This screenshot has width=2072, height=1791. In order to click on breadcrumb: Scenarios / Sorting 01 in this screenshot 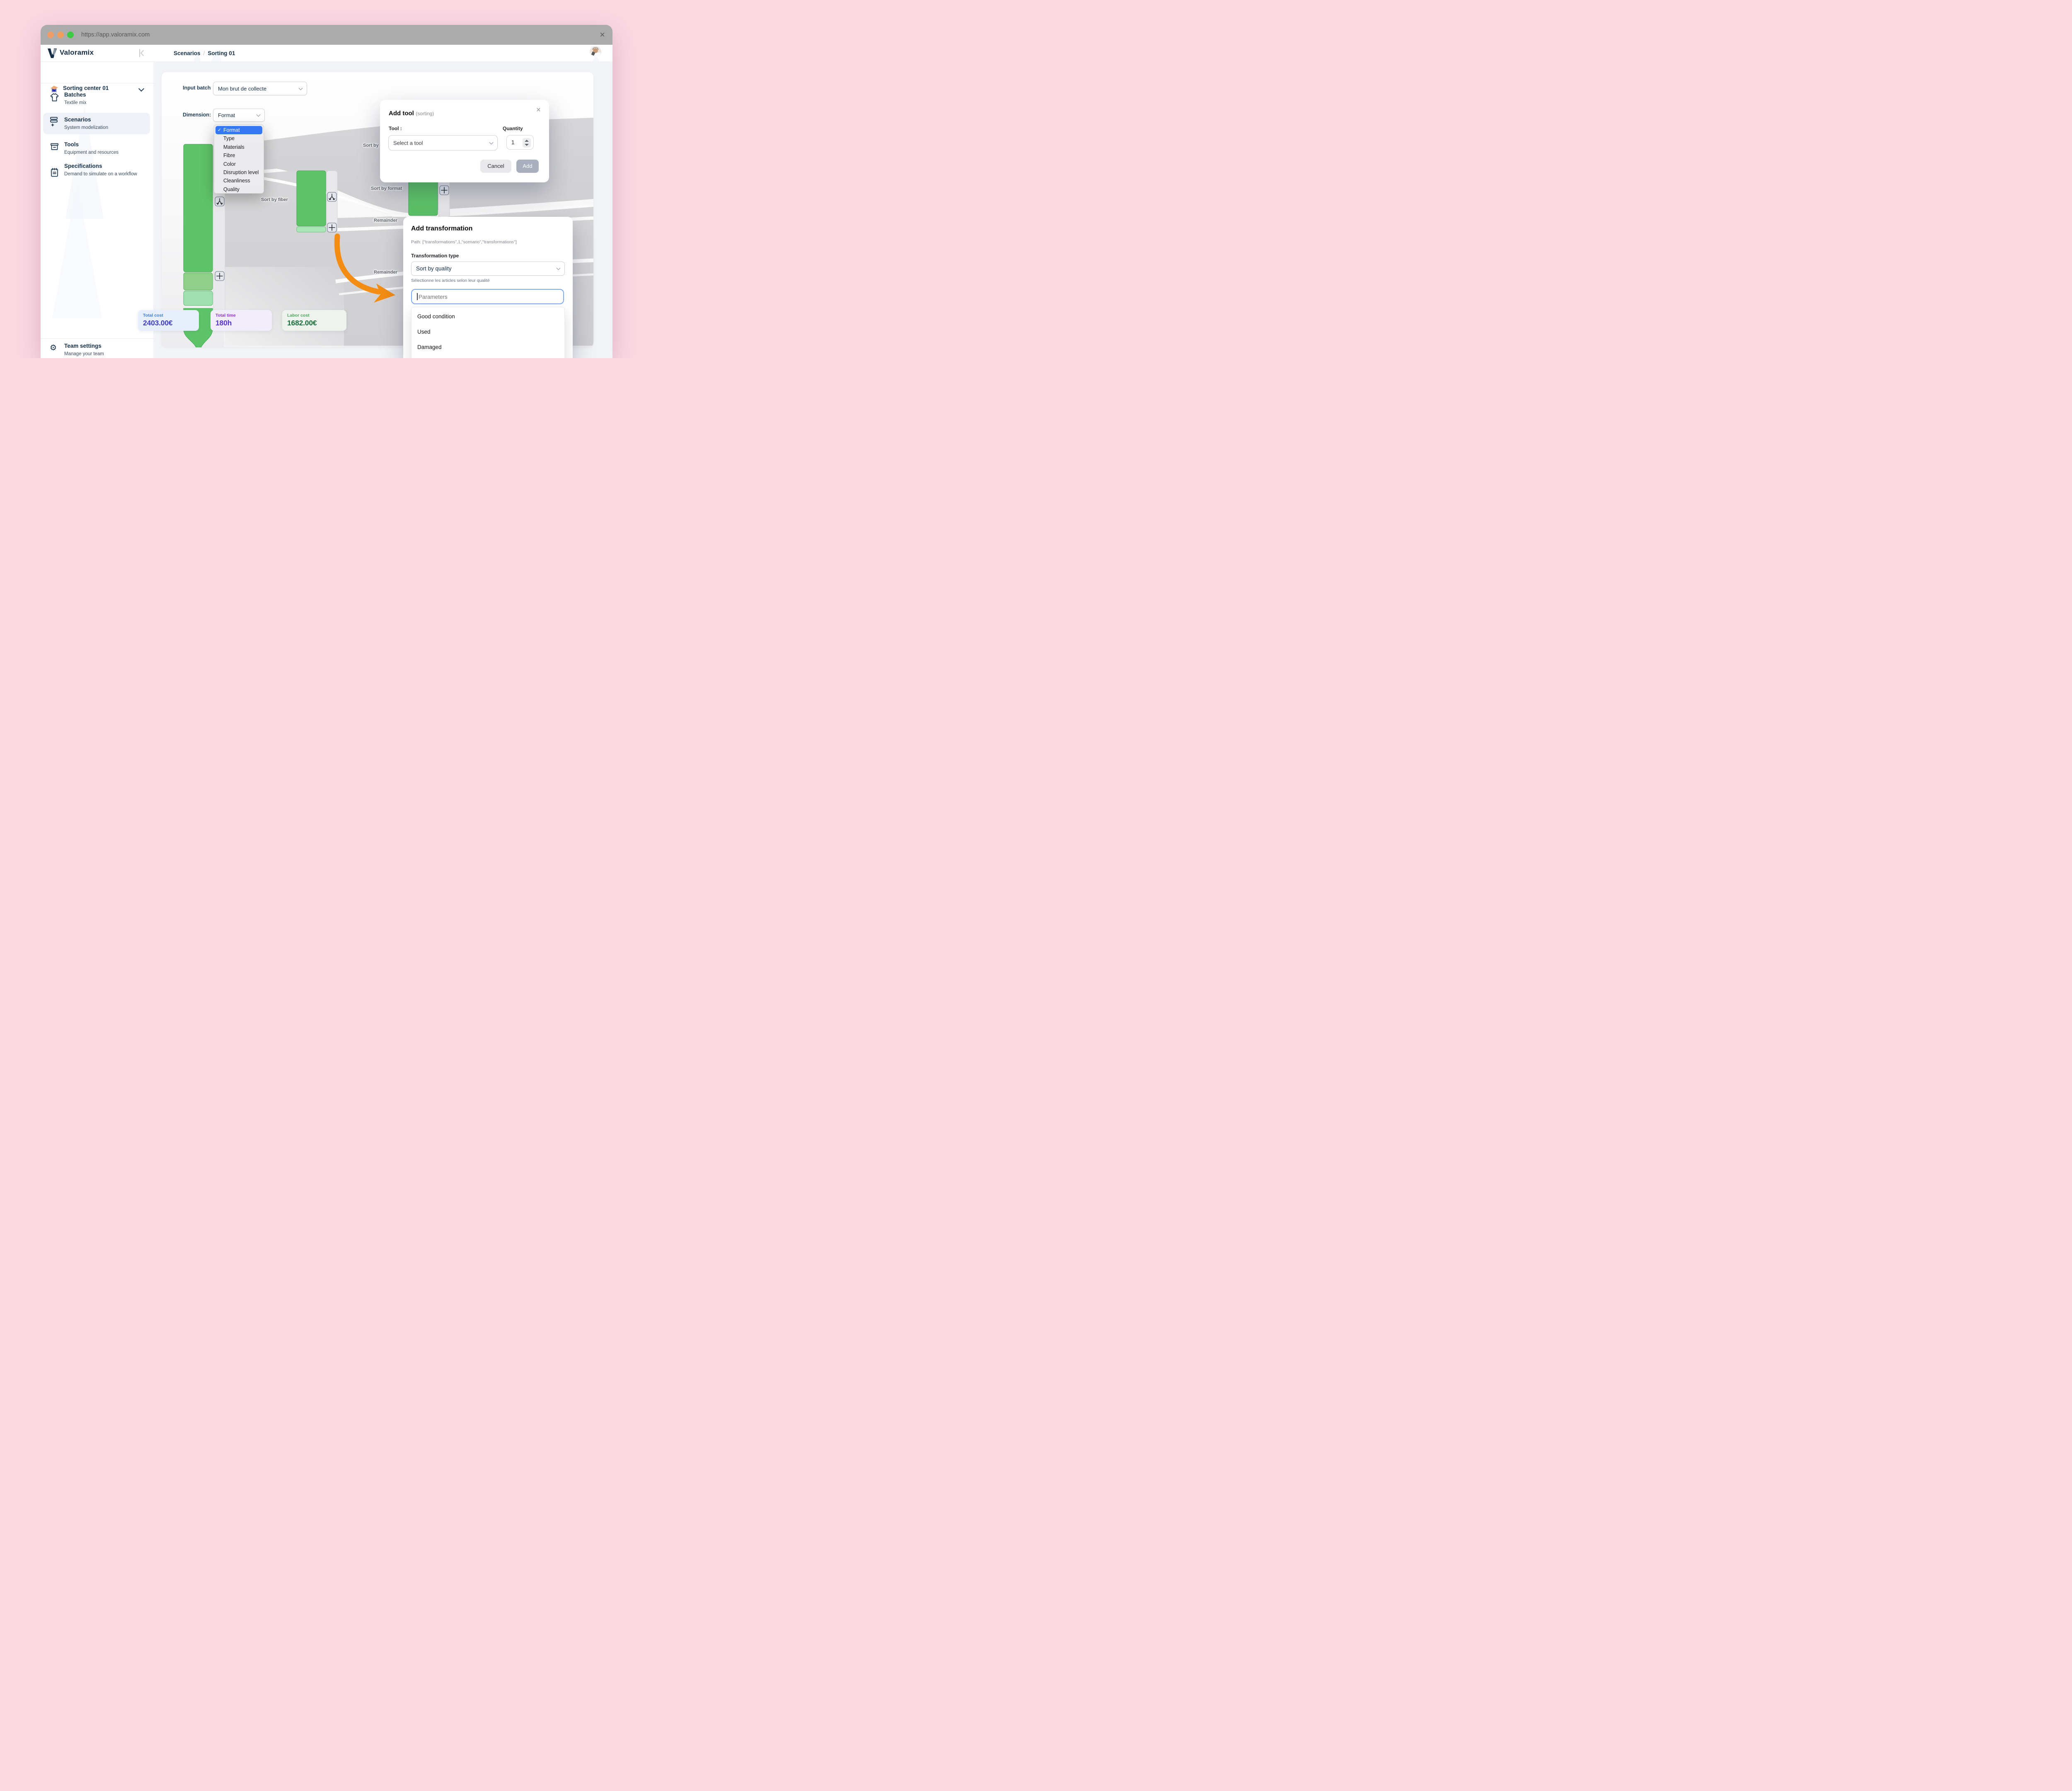, I will do `click(204, 53)`.